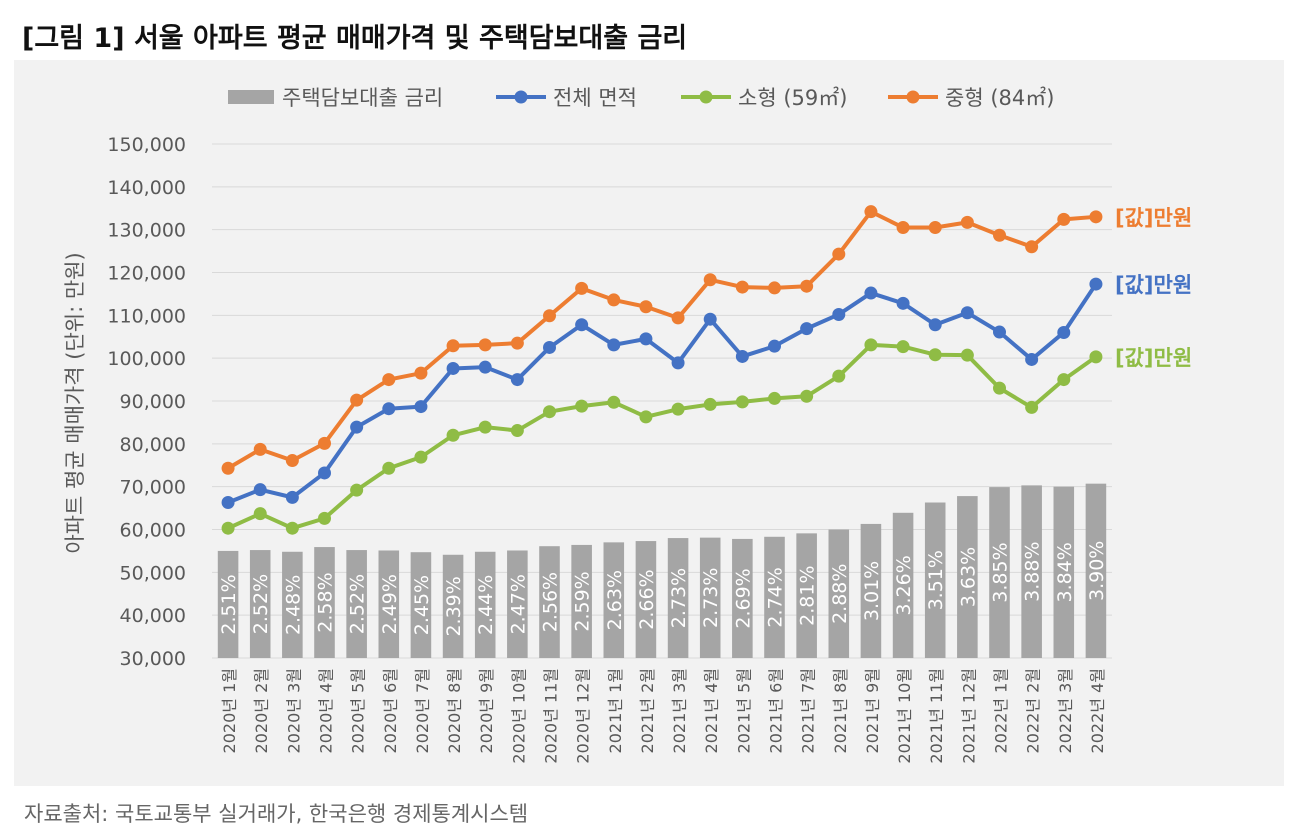 The height and width of the screenshot is (834, 1290). Describe the element at coordinates (743, 710) in the screenshot. I see `x-tick-label: 2021년 5월` at that location.